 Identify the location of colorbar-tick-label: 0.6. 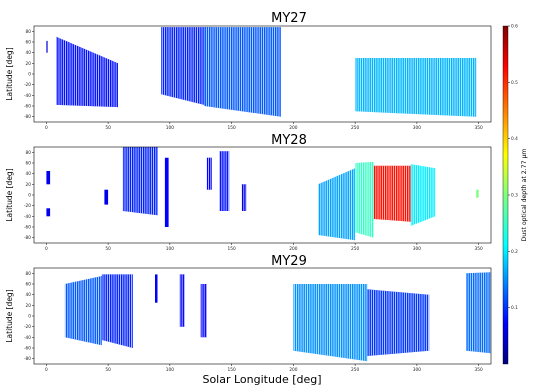
(514, 27).